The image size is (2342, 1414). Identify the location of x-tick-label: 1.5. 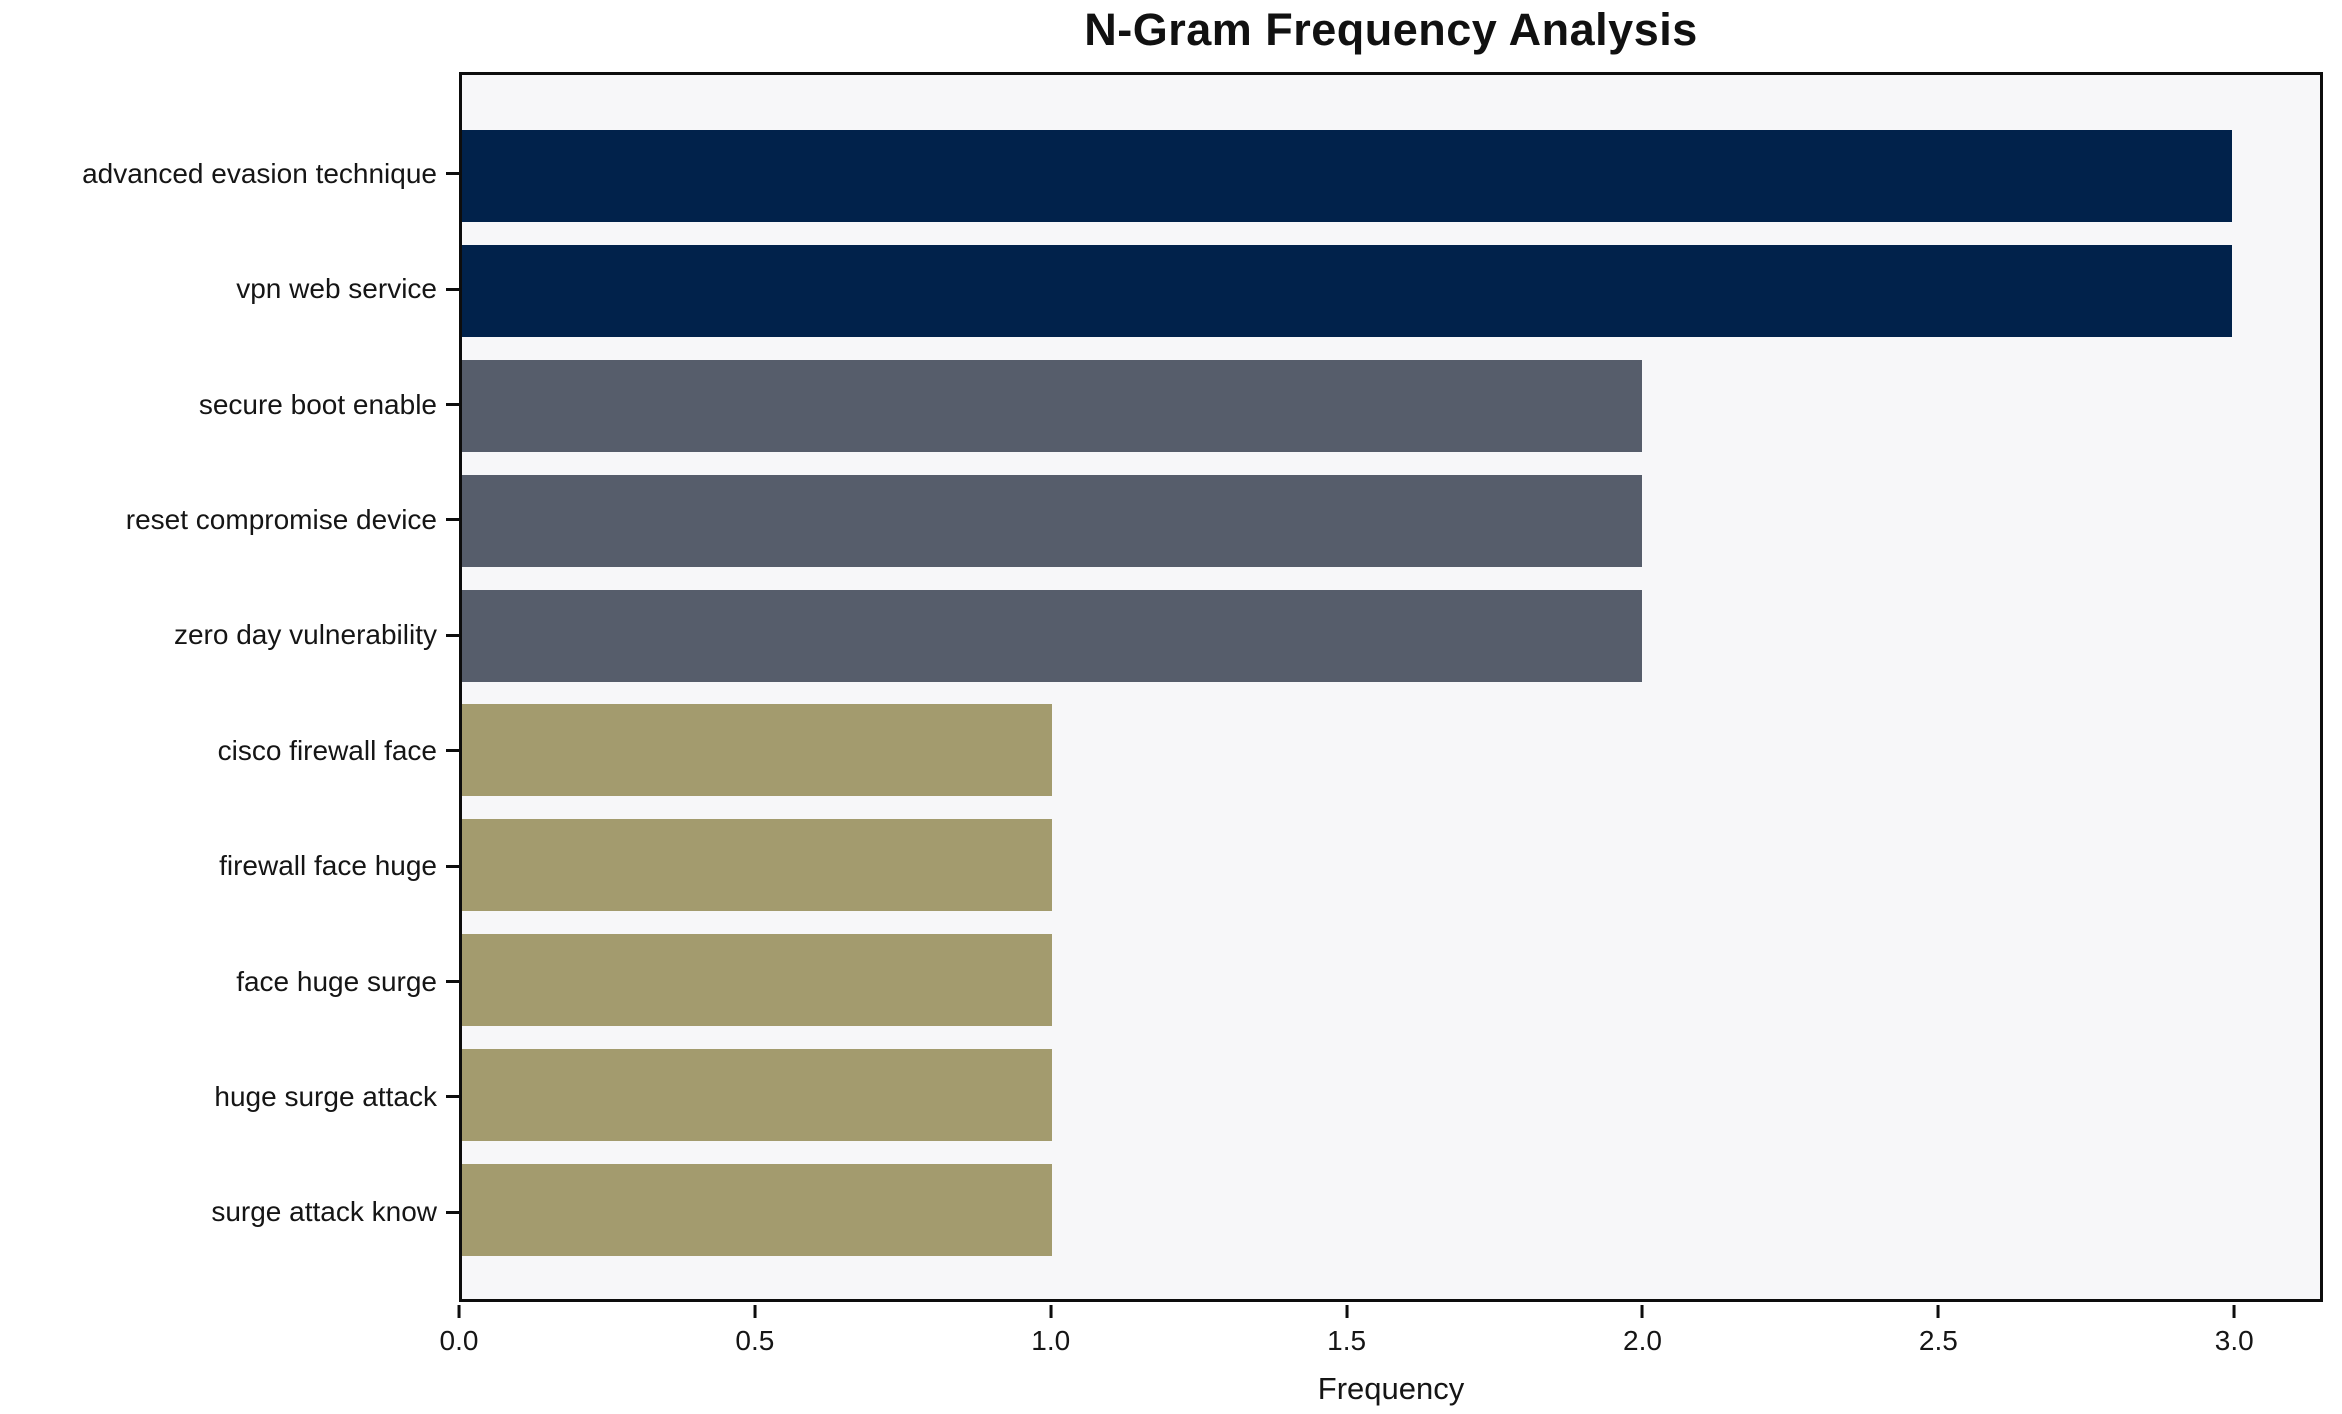
(1347, 1340).